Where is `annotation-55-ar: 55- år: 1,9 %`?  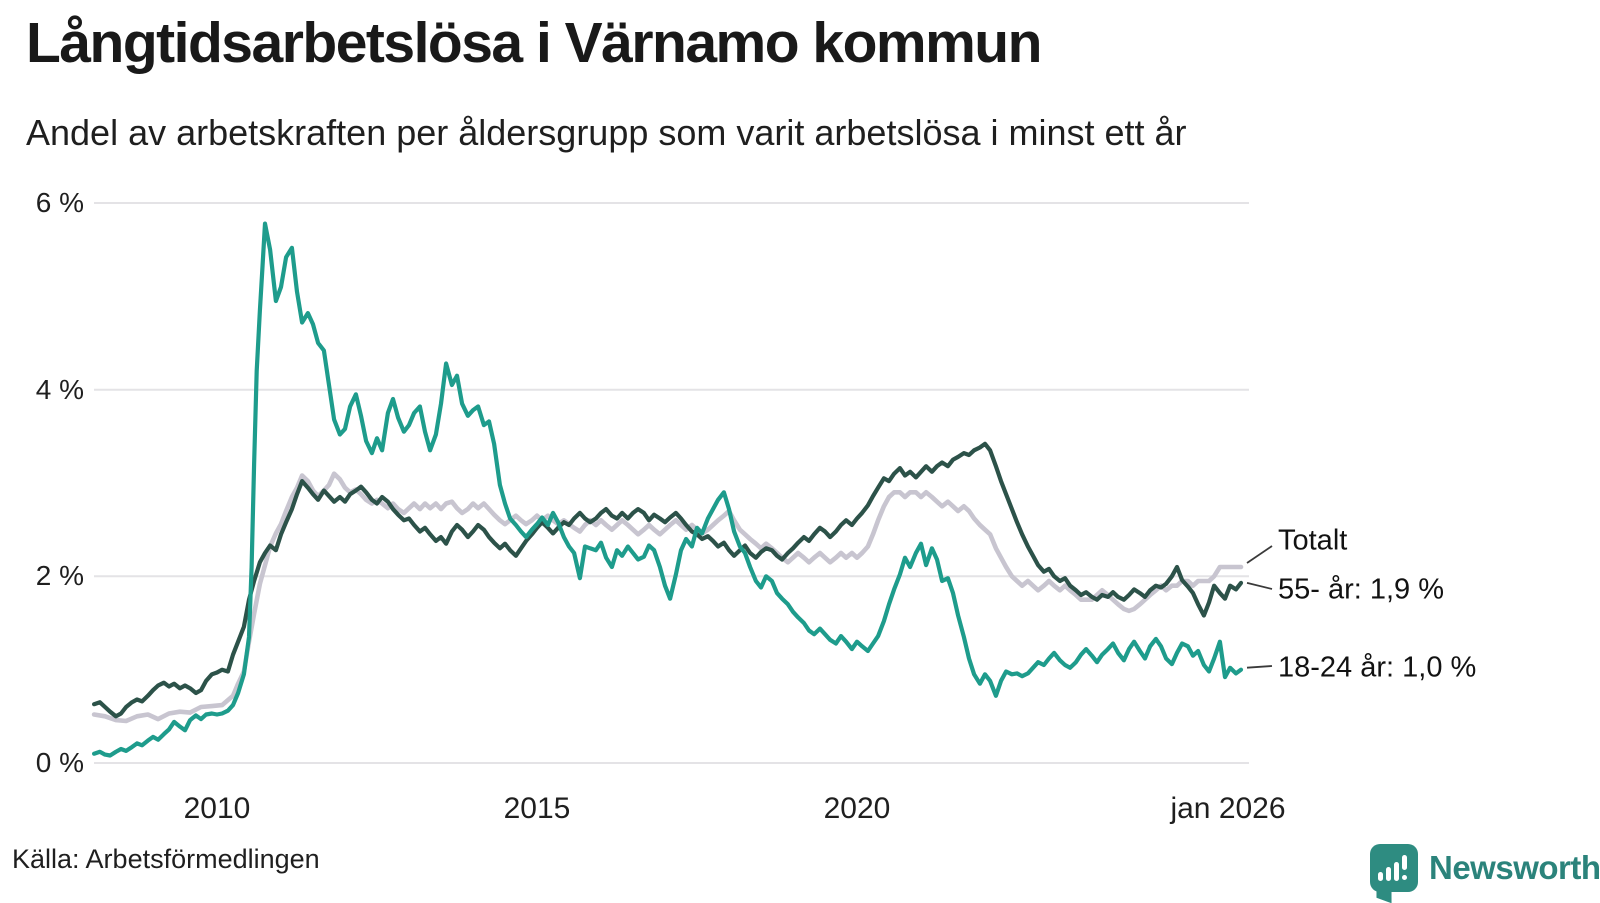
annotation-55-ar: 55- år: 1,9 % is located at coordinates (1361, 589).